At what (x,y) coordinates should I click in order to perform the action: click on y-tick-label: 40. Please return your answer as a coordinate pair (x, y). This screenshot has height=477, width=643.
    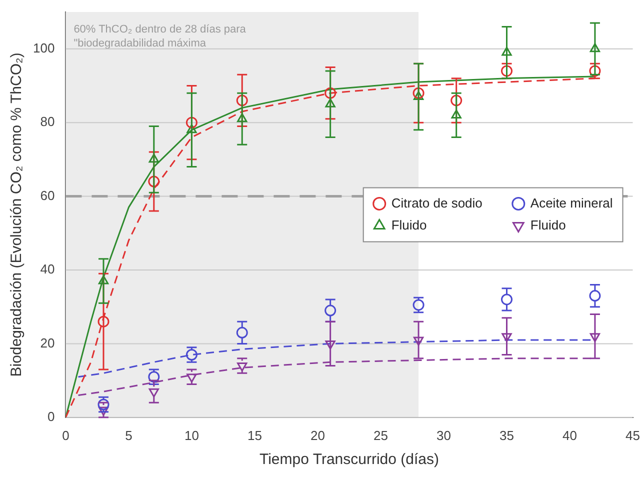
    Looking at the image, I should click on (47, 269).